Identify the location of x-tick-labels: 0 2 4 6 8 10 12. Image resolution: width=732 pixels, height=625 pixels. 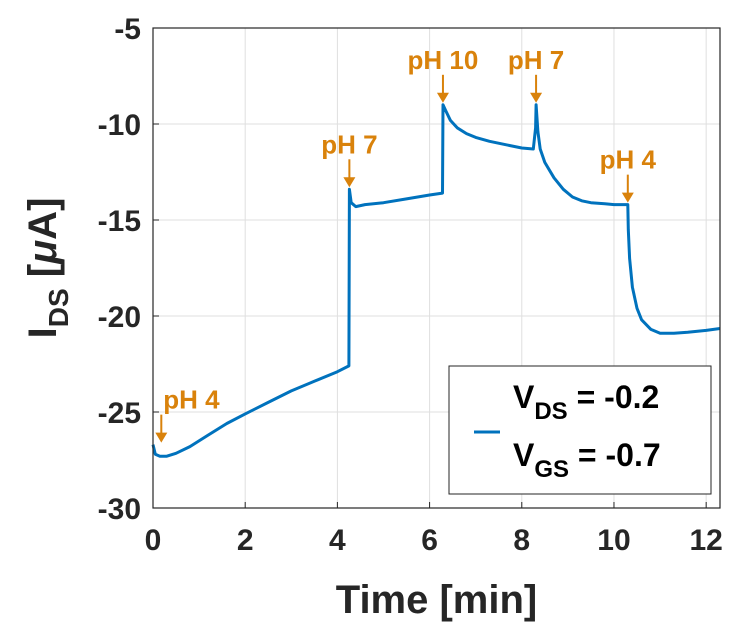
(434, 529).